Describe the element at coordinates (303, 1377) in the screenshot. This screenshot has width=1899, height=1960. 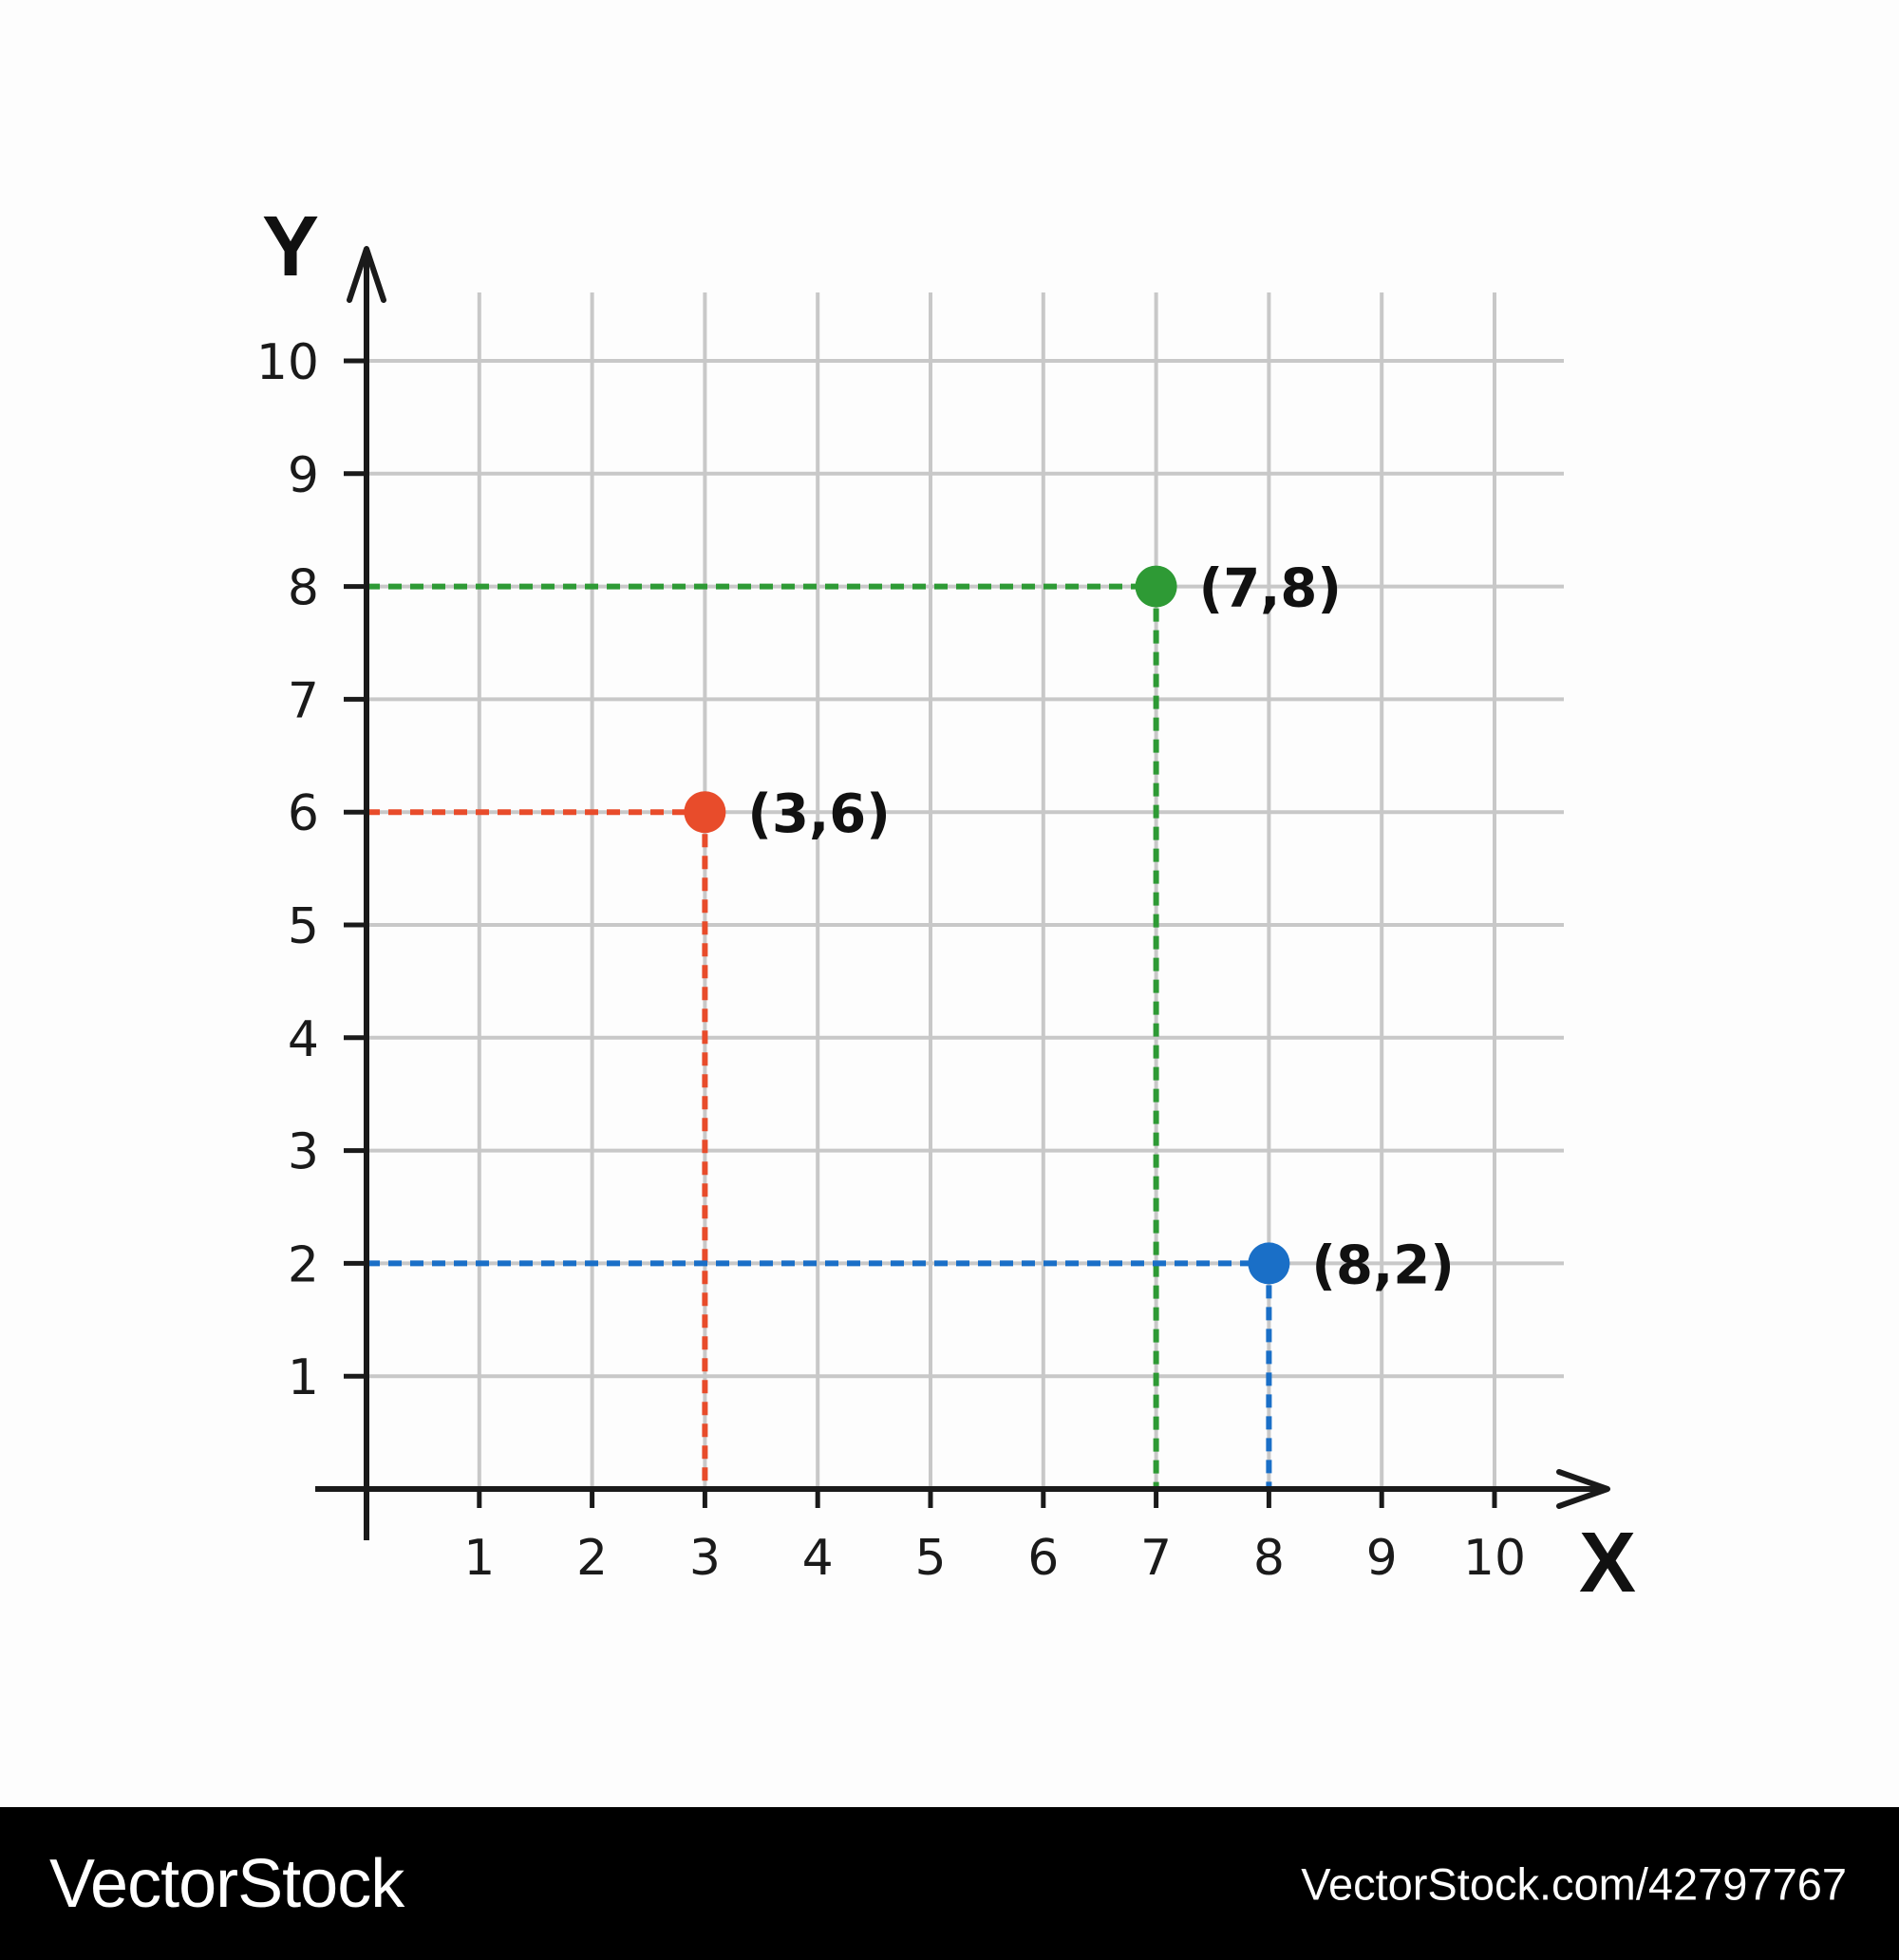
I see `y-tick-label: 1` at that location.